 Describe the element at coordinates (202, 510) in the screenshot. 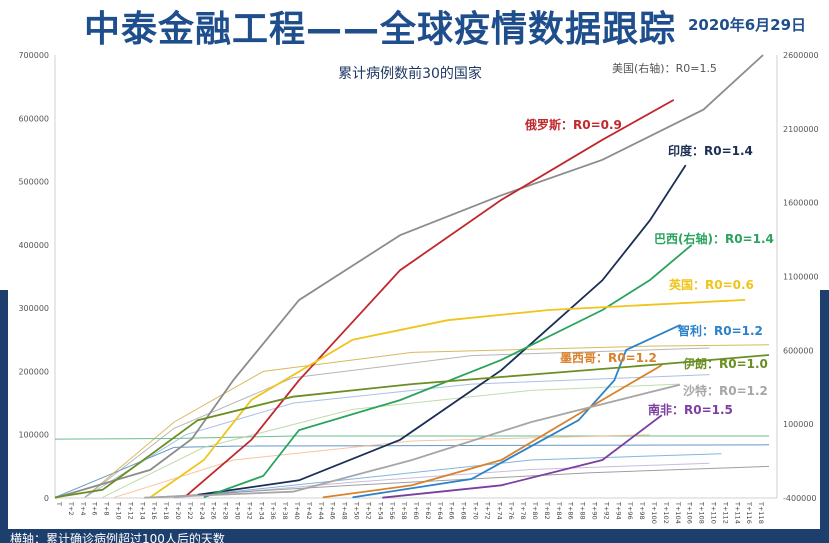

I see `x-tick-label: T+24` at that location.